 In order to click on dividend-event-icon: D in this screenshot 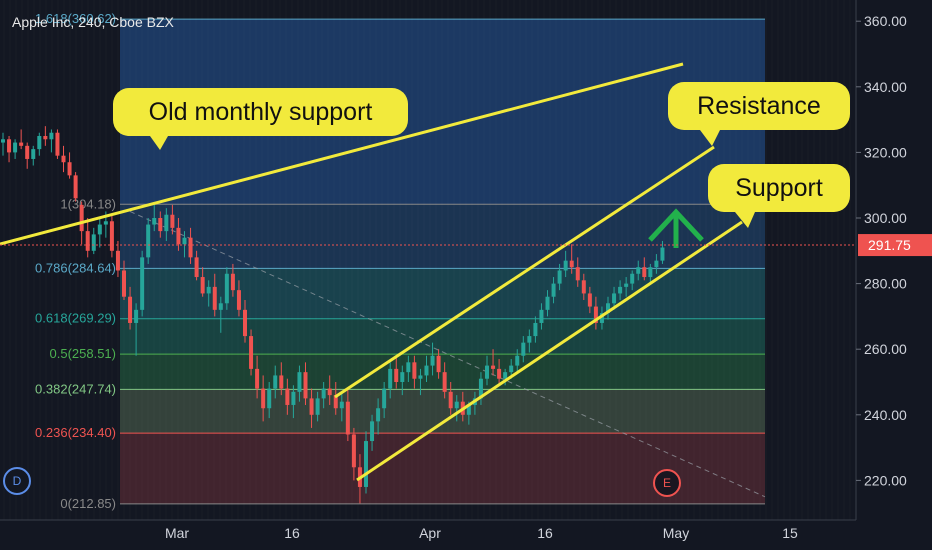, I will do `click(17, 481)`.